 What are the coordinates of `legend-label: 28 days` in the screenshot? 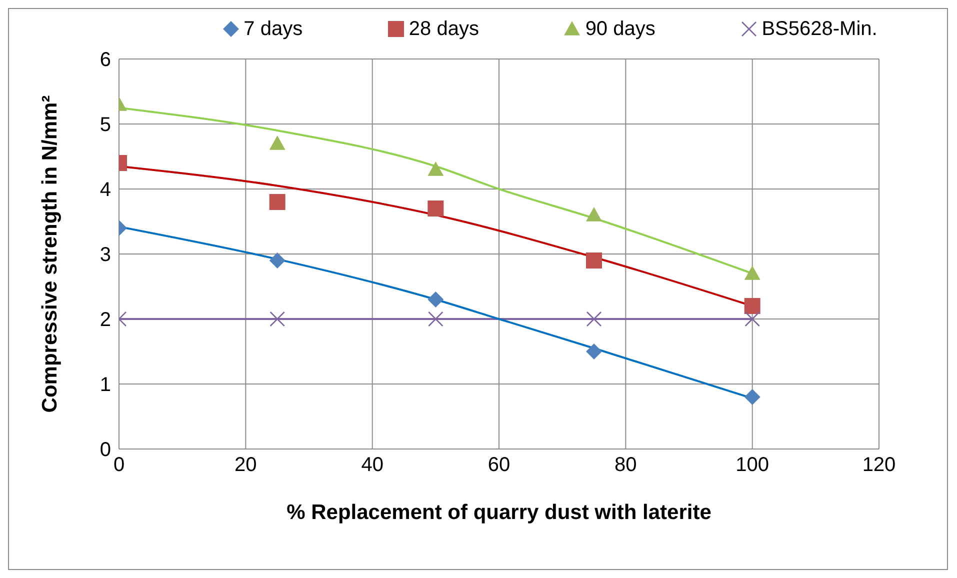 It's located at (443, 29).